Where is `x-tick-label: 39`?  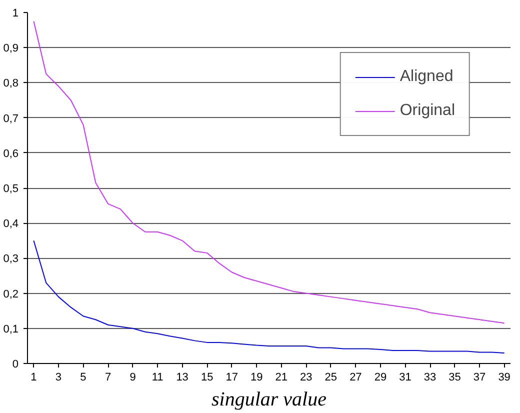
x-tick-label: 39 is located at coordinates (504, 378).